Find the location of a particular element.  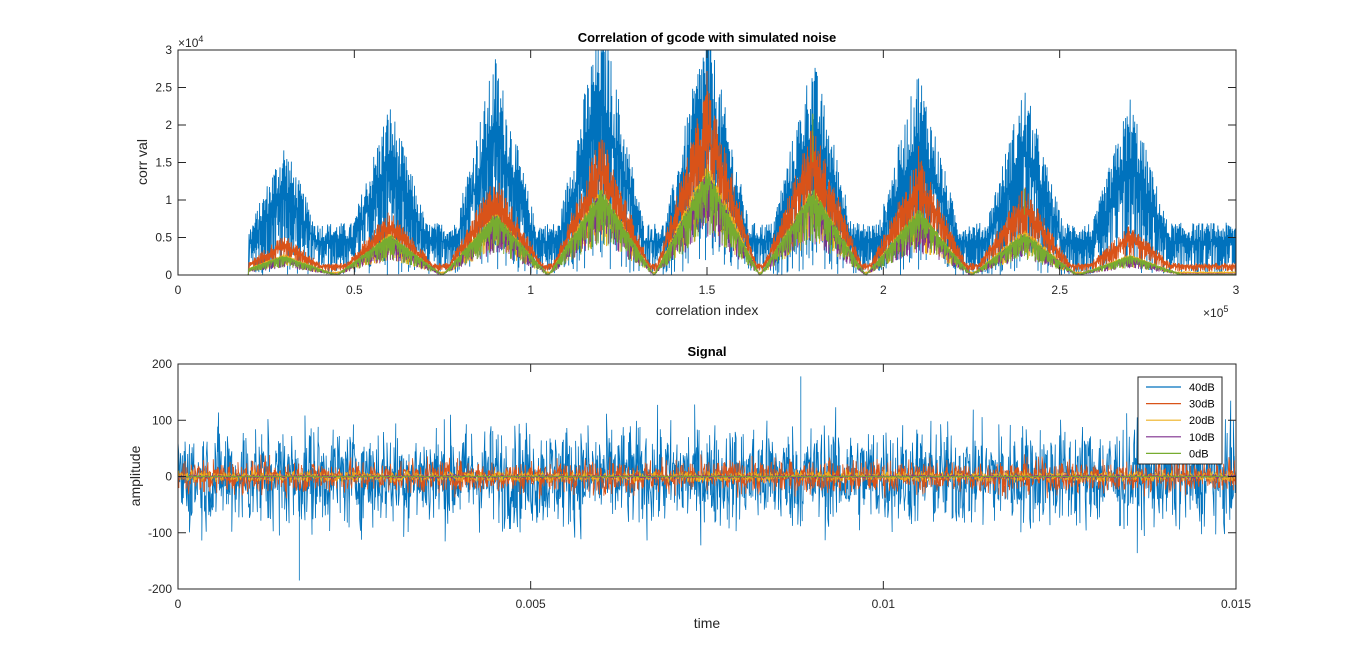

x-tick-label: 1 is located at coordinates (530, 290).